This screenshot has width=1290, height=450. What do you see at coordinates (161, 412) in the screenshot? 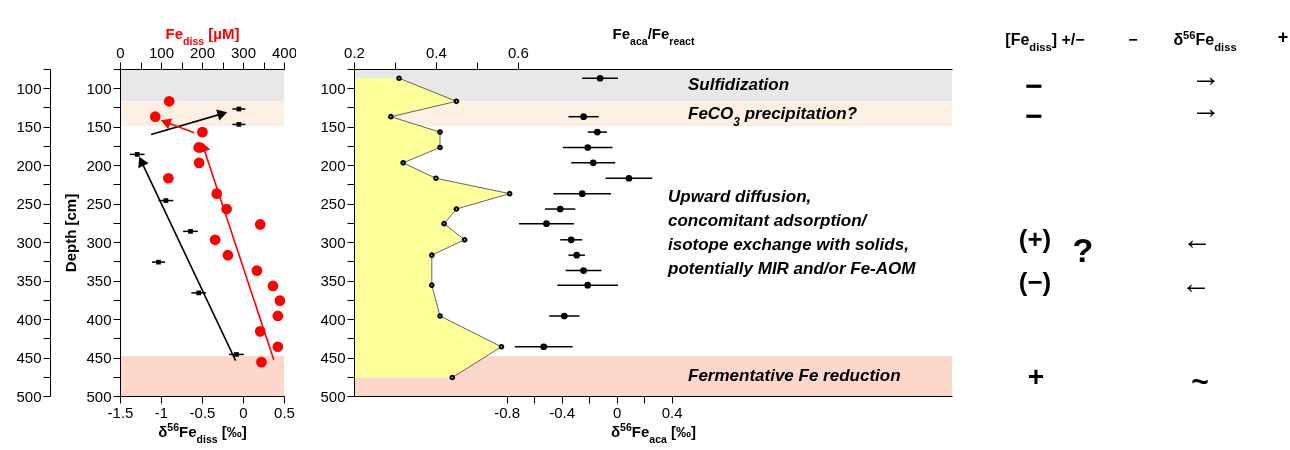
I see `x-tick-label: -1` at bounding box center [161, 412].